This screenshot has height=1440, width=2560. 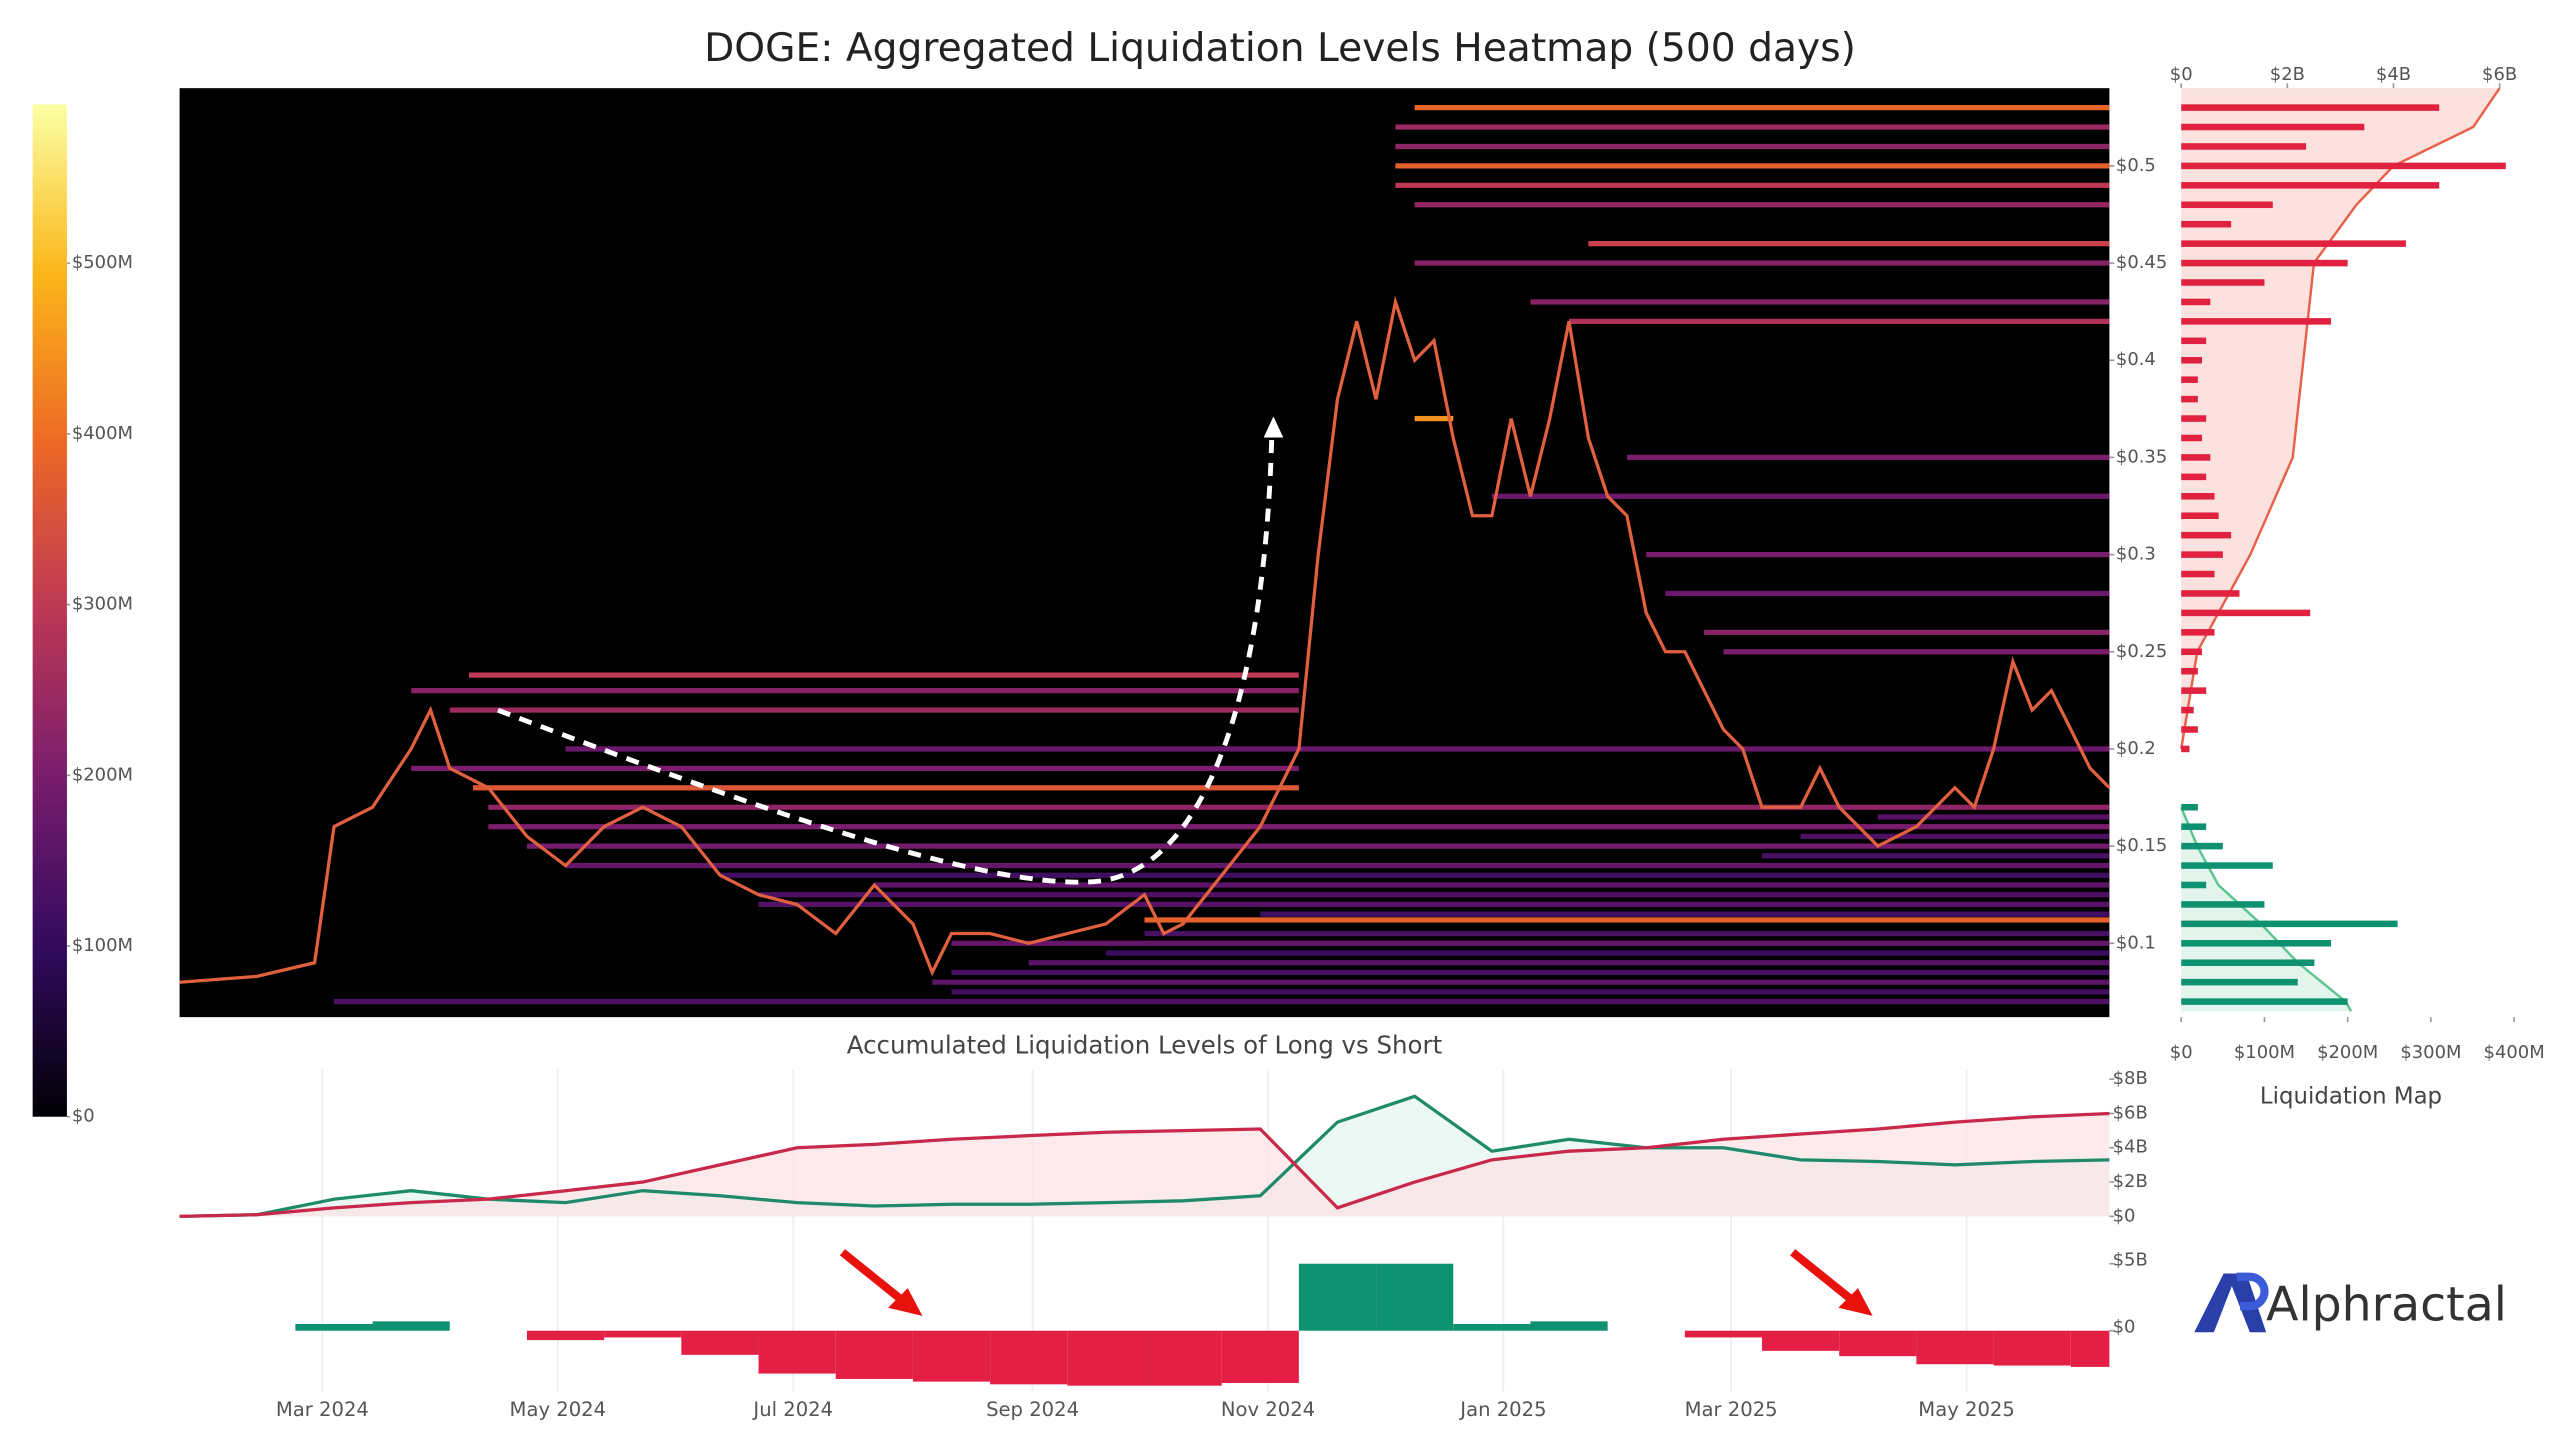 What do you see at coordinates (2141, 456) in the screenshot?
I see `y-tick-label: $0.35` at bounding box center [2141, 456].